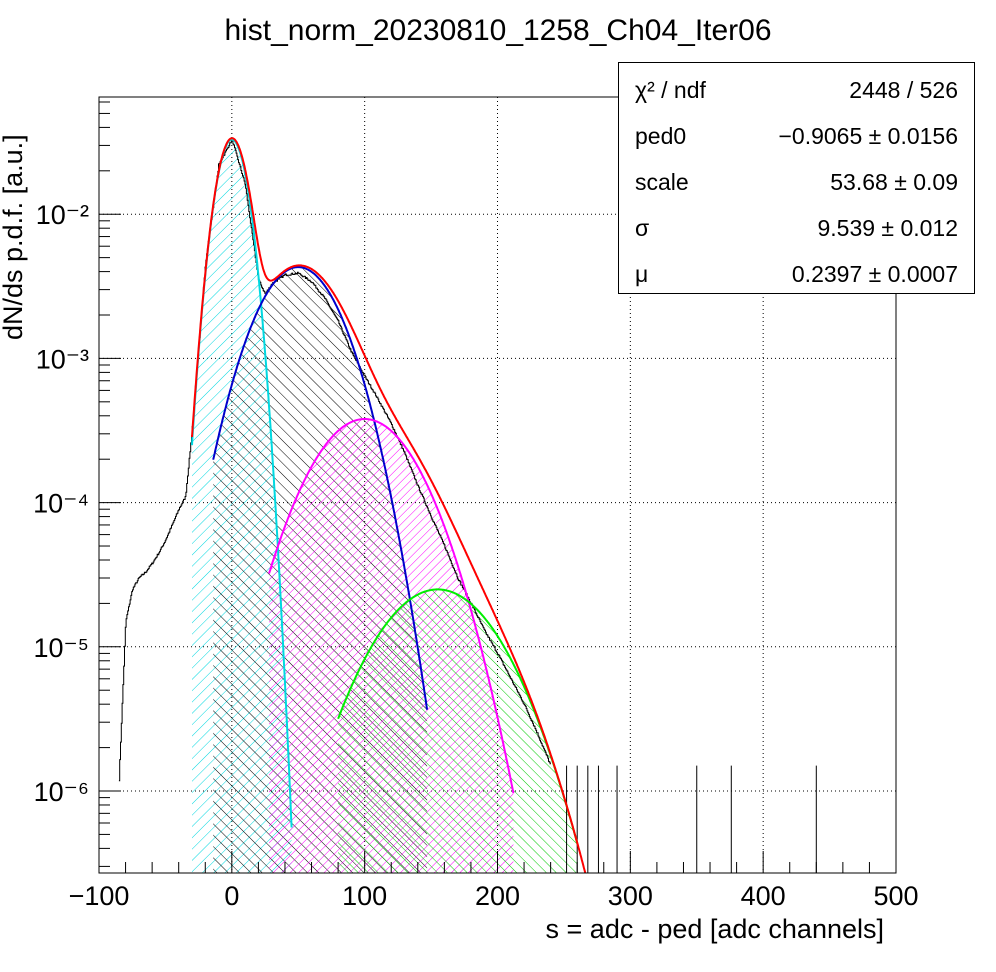 The image size is (996, 972). Describe the element at coordinates (61, 648) in the screenshot. I see `y-tick-label: 10⁻⁵` at that location.